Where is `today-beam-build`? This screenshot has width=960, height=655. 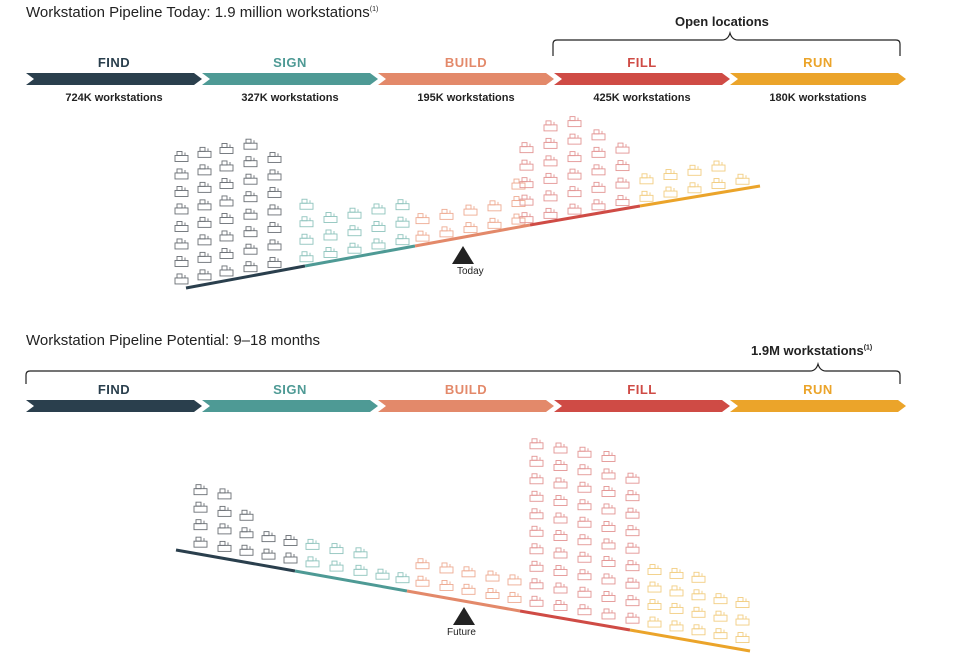 today-beam-build is located at coordinates (472, 235).